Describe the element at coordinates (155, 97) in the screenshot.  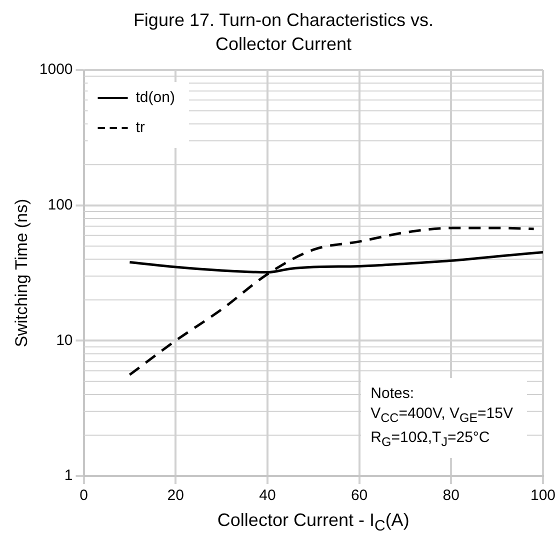
I see `legend-label: td(on)` at that location.